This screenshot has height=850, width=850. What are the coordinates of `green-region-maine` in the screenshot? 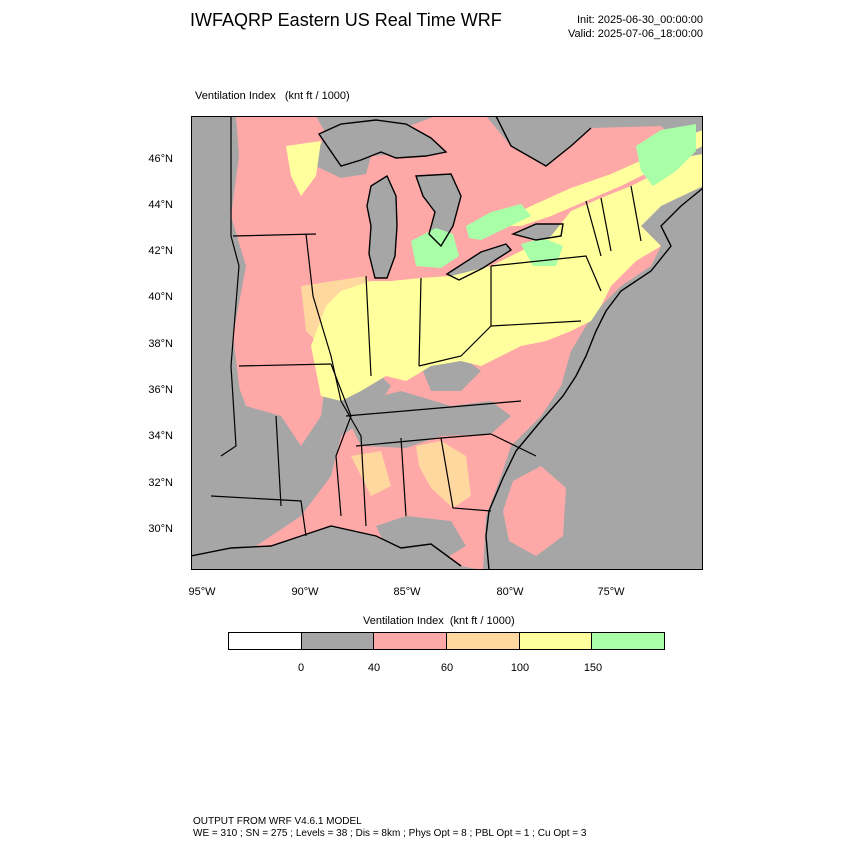 It's located at (666, 155).